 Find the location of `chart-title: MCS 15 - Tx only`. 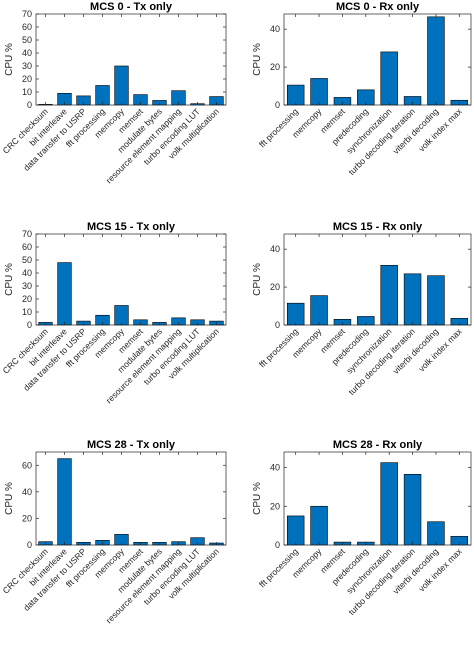

chart-title: MCS 15 - Tx only is located at coordinates (131, 227).